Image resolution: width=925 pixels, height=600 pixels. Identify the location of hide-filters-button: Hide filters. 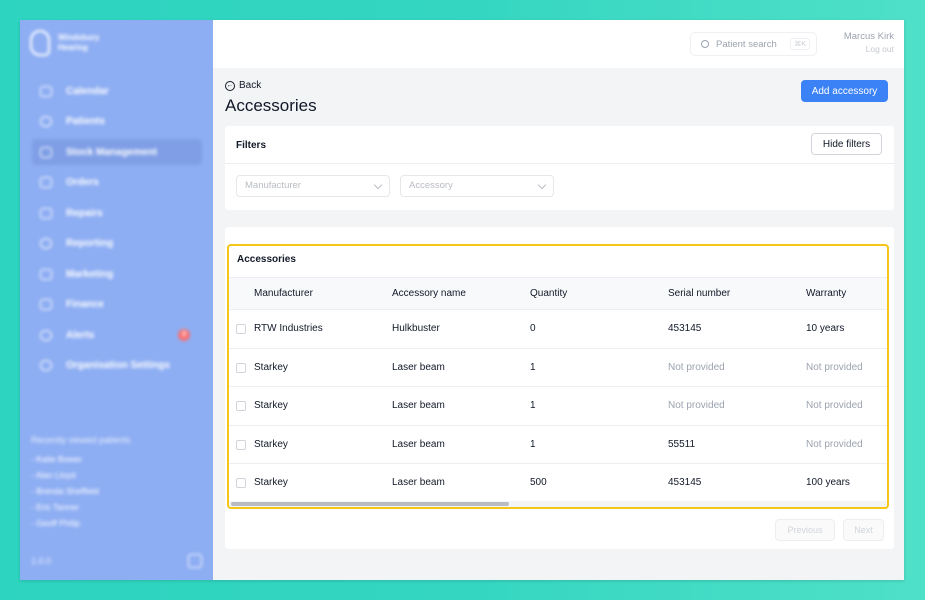
(846, 144).